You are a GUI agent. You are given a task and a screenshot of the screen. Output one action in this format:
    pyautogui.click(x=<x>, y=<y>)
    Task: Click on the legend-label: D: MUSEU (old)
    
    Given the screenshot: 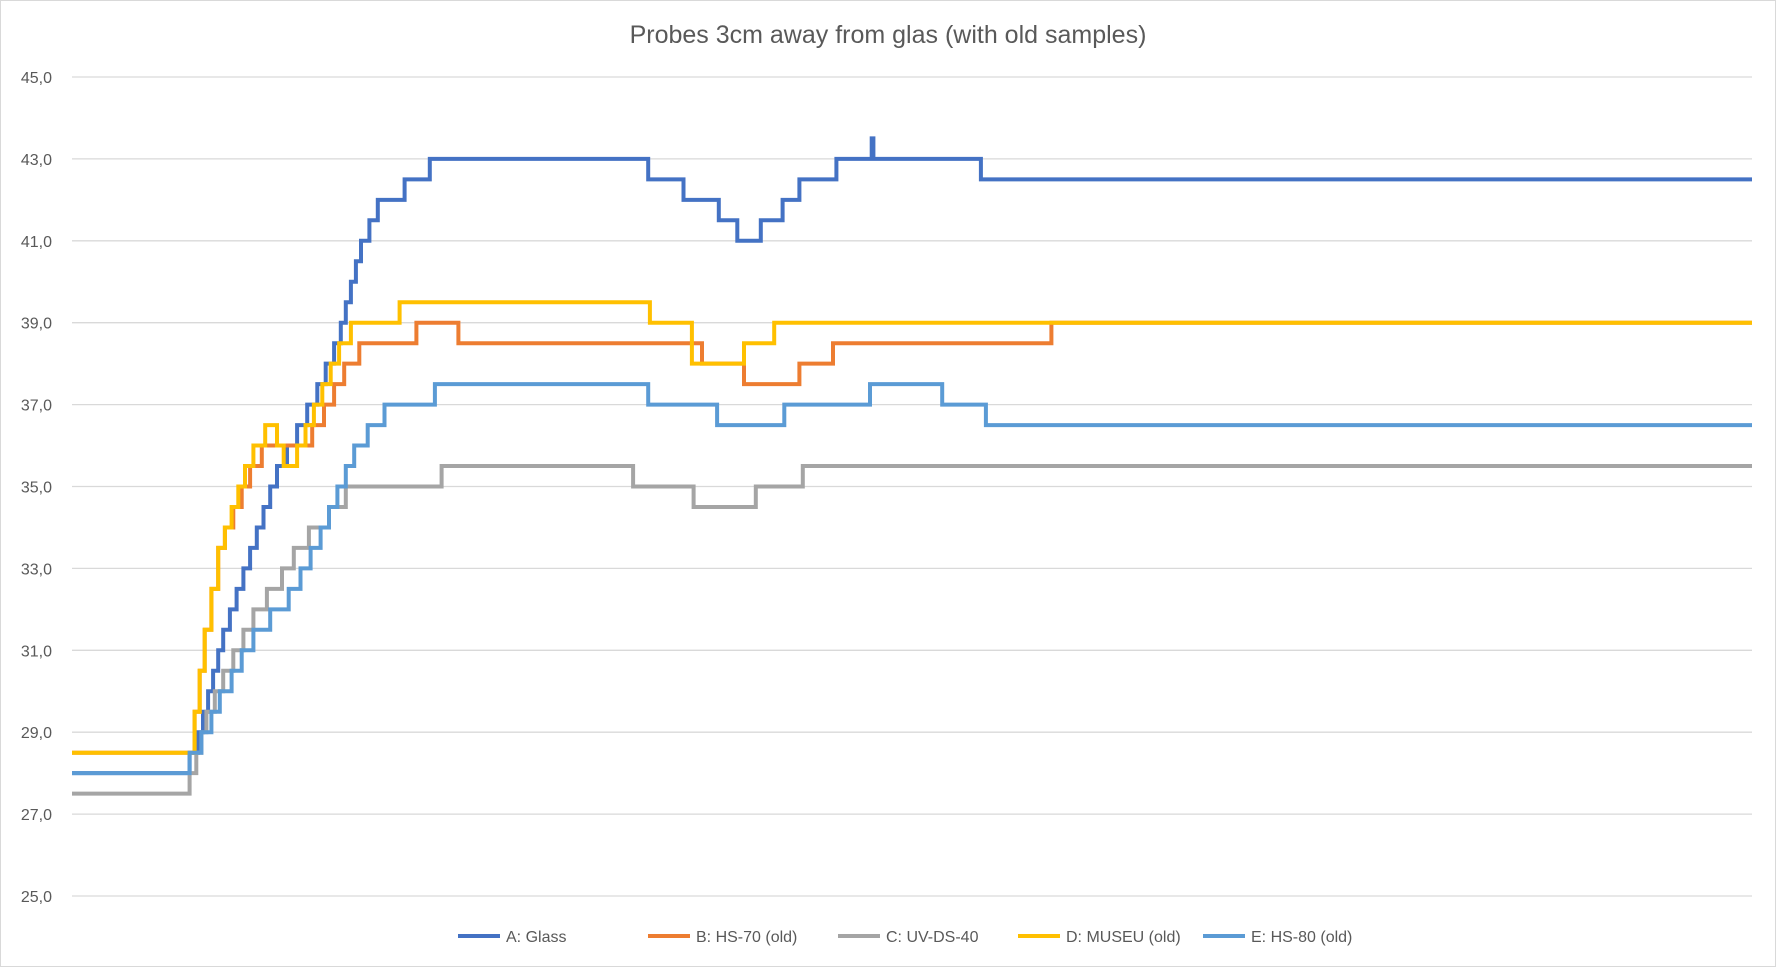 What is the action you would take?
    pyautogui.click(x=1123, y=937)
    